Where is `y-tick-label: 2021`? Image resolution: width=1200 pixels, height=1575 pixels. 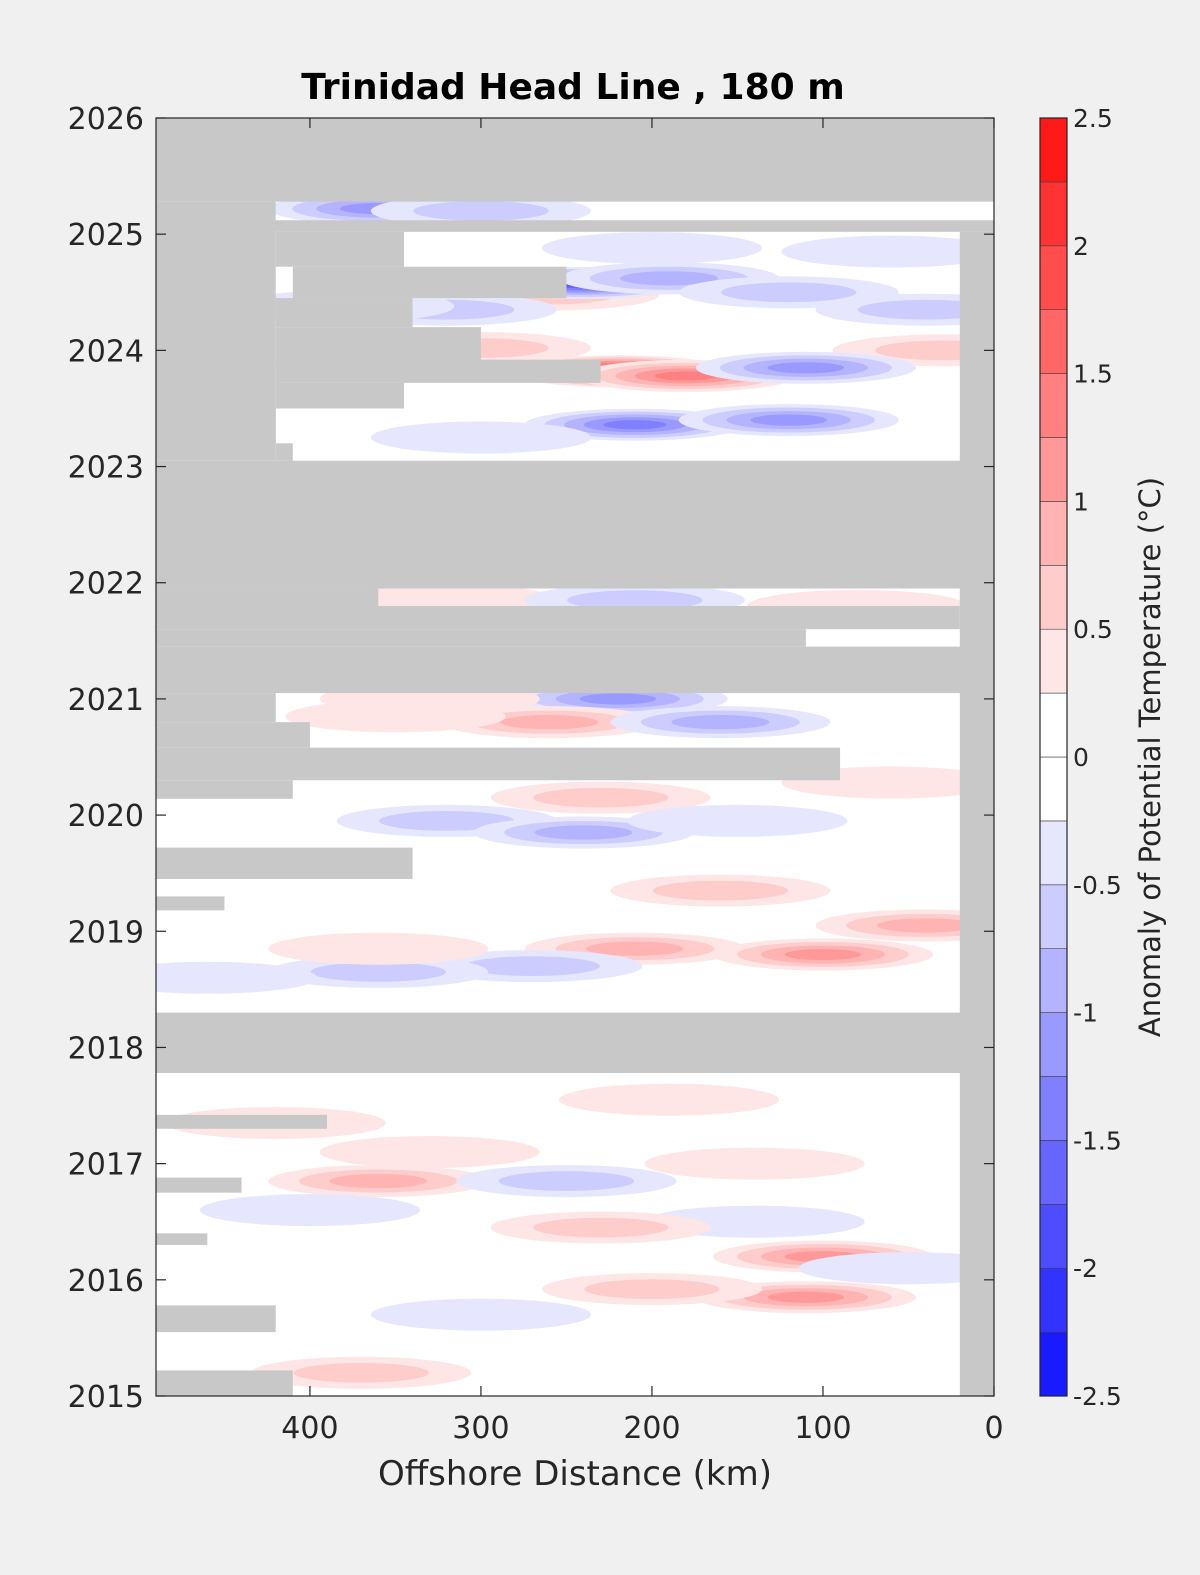
y-tick-label: 2021 is located at coordinates (106, 700).